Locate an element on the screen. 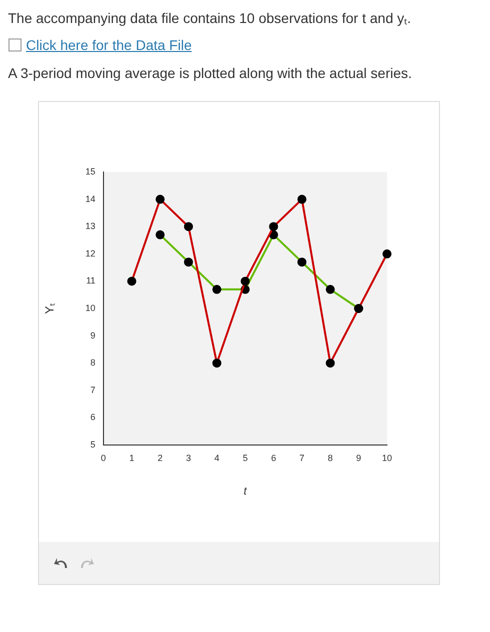 This screenshot has width=490, height=632. x-tick-label: 8 is located at coordinates (330, 457).